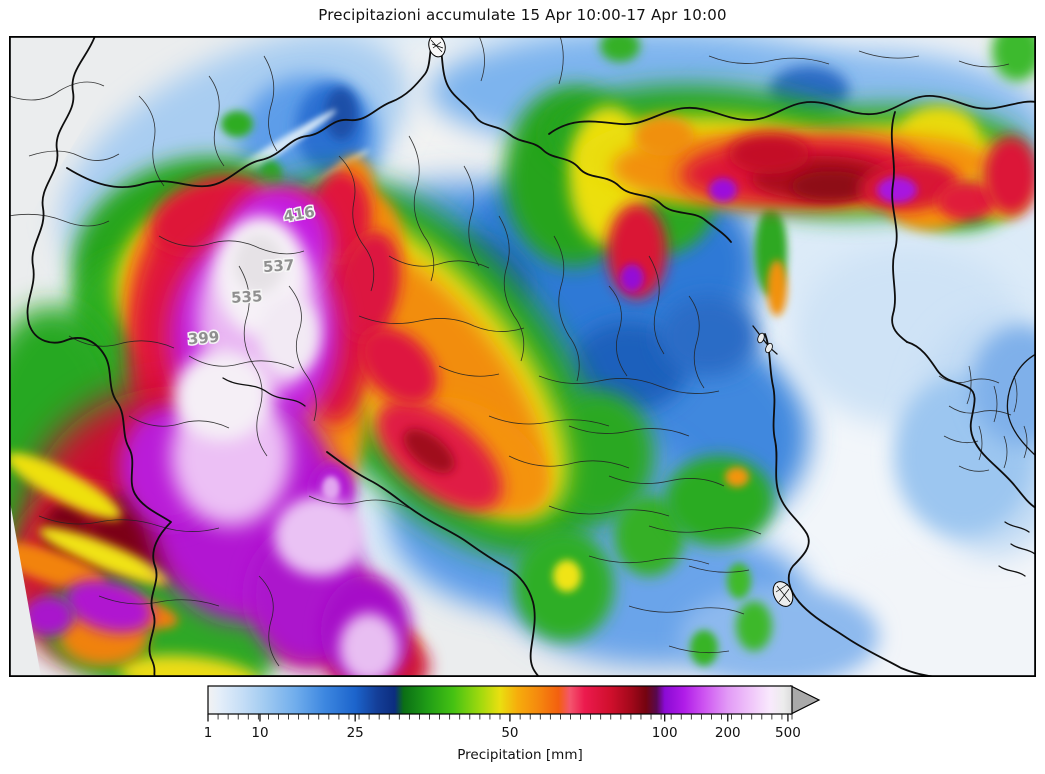  I want to click on colorbar-overflow-arrow, so click(805, 700).